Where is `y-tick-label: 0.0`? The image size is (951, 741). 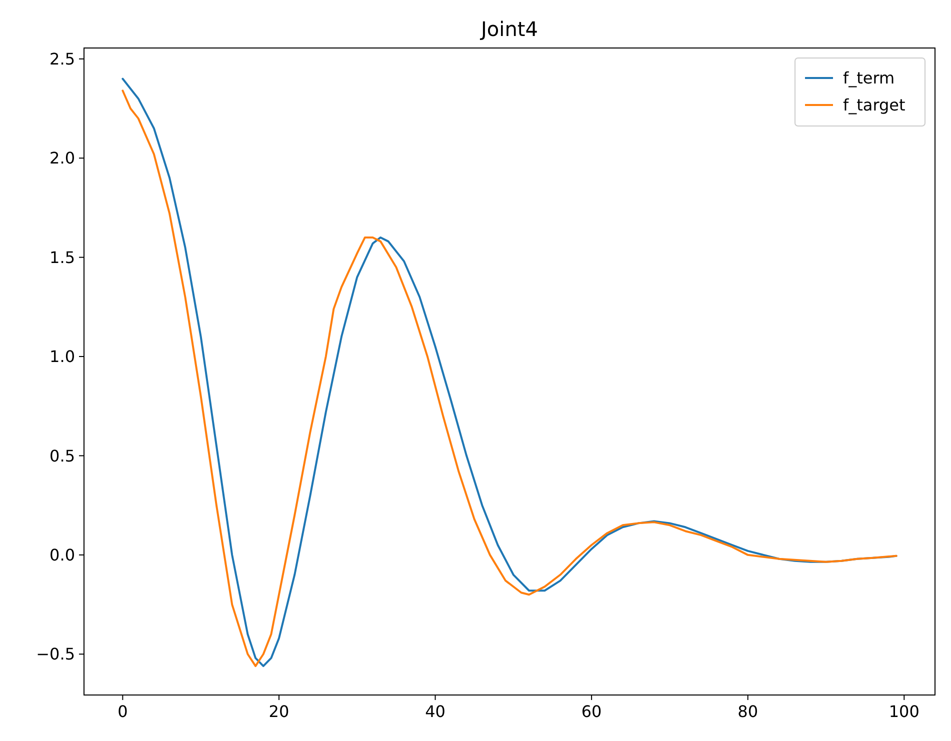 y-tick-label: 0.0 is located at coordinates (62, 555).